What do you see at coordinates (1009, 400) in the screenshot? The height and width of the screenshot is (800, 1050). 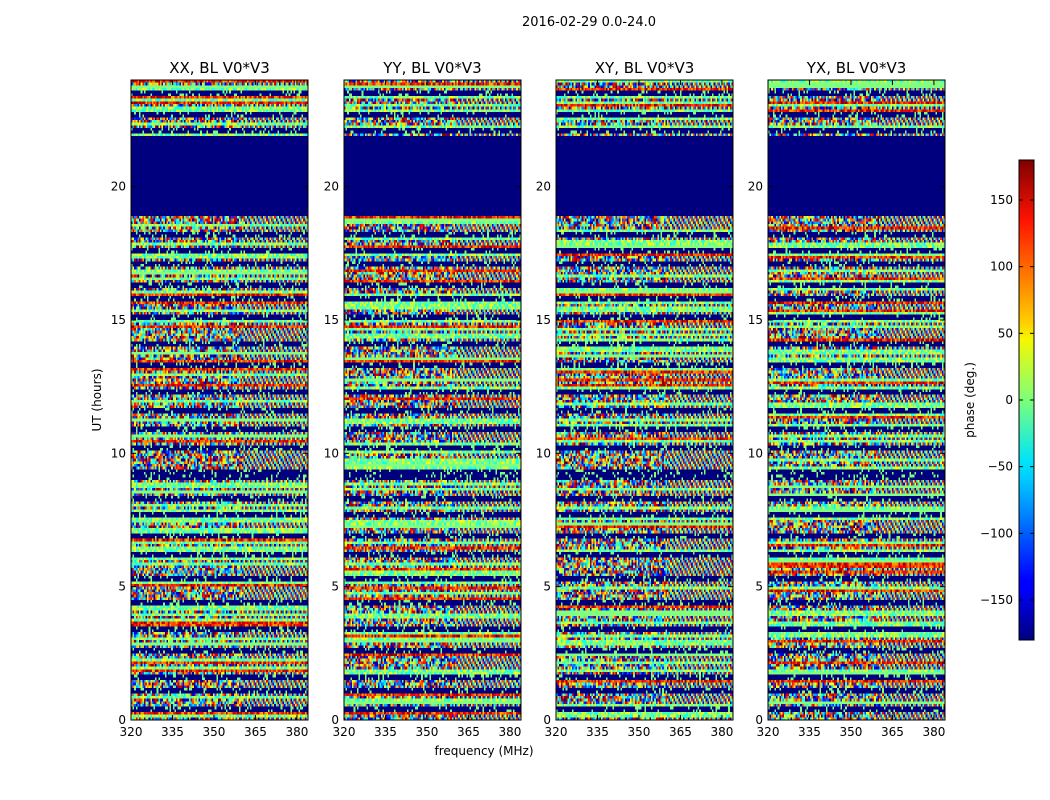 I see `colorbar-tick-label: 0` at bounding box center [1009, 400].